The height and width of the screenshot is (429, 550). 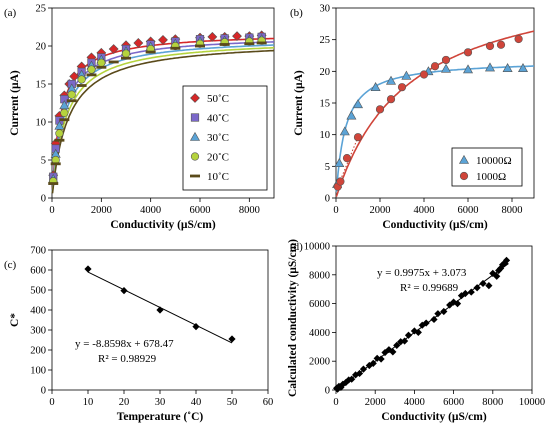 I want to click on x-tick-label: 4000, so click(x=424, y=210).